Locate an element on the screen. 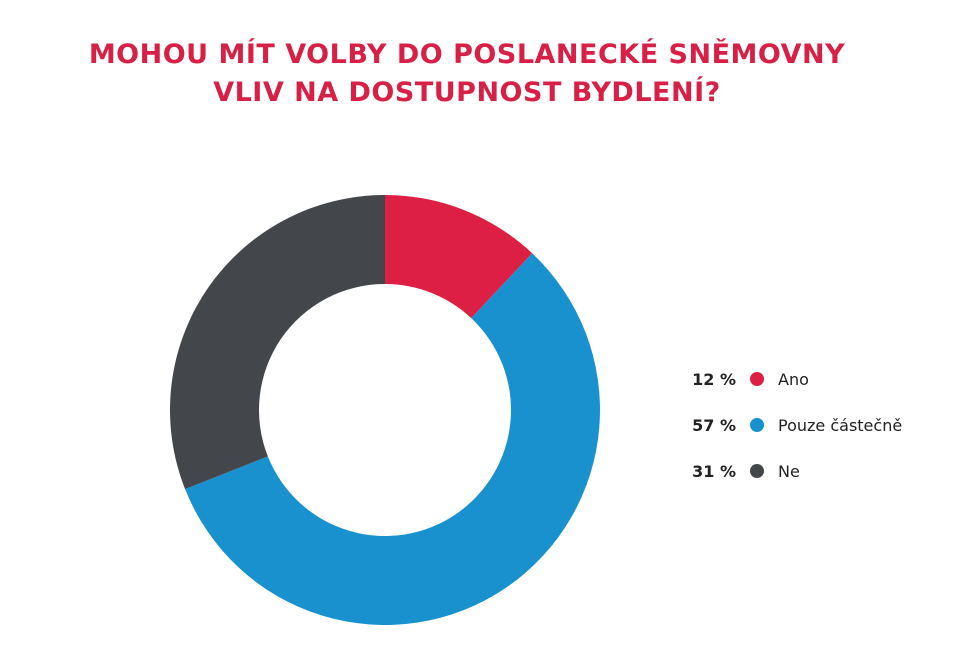 This screenshot has height=650, width=974. legend-value: 57 % is located at coordinates (714, 425).